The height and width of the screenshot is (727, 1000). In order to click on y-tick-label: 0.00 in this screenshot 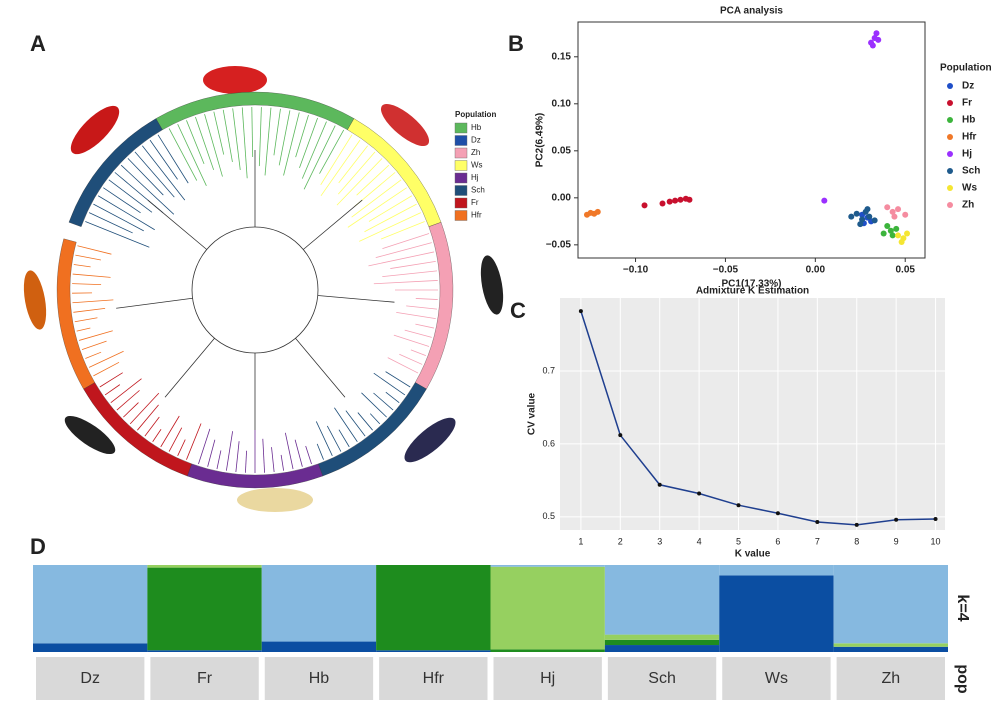, I will do `click(562, 197)`.